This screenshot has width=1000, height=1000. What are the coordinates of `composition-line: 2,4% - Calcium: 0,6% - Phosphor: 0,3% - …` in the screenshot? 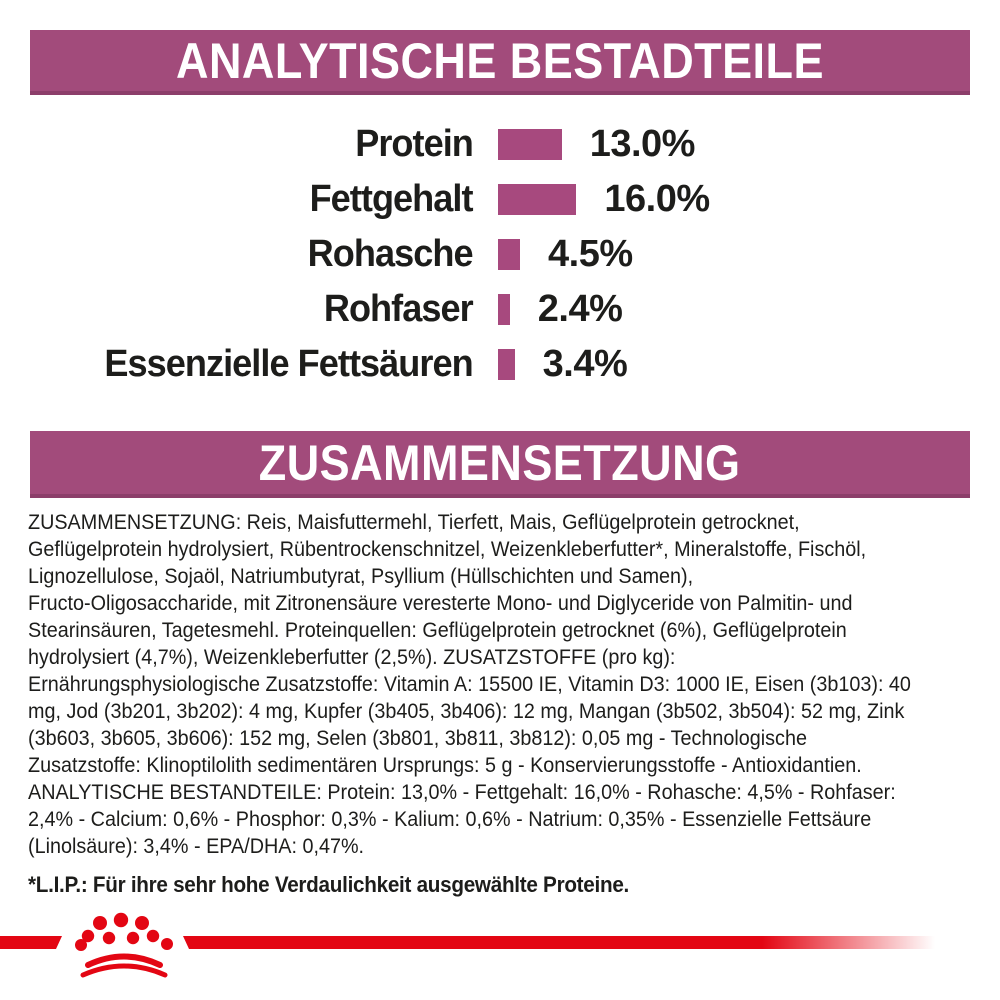 It's located at (450, 819).